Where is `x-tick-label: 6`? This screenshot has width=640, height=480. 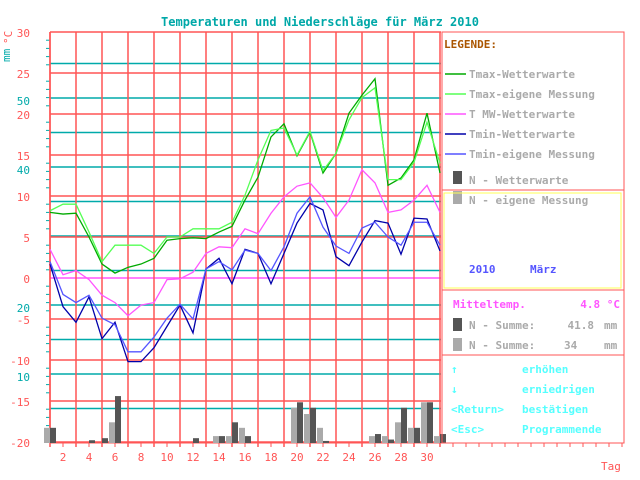
x-tick-label: 6 is located at coordinates (115, 457).